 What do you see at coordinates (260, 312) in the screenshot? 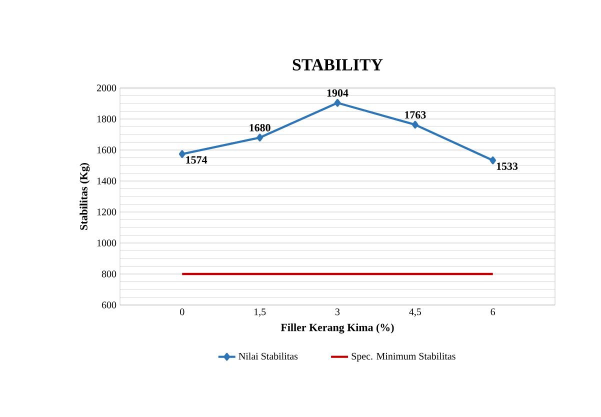
I see `x-tick-label: 1,5` at bounding box center [260, 312].